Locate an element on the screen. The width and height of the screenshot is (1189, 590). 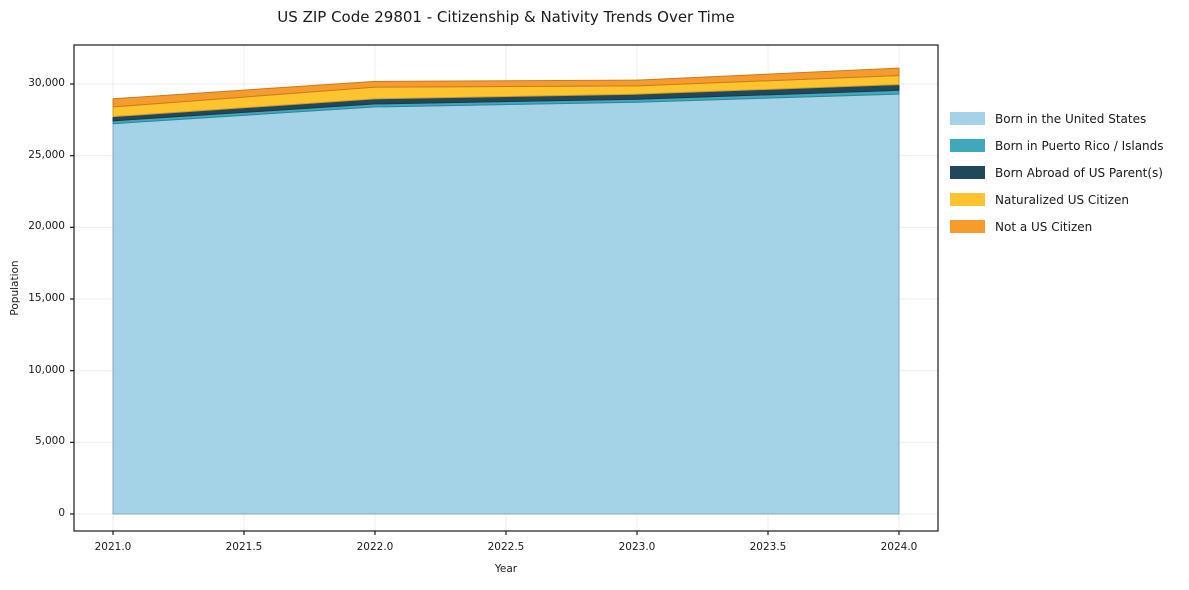
legend-label: Naturalized US Citizen is located at coordinates (1062, 199).